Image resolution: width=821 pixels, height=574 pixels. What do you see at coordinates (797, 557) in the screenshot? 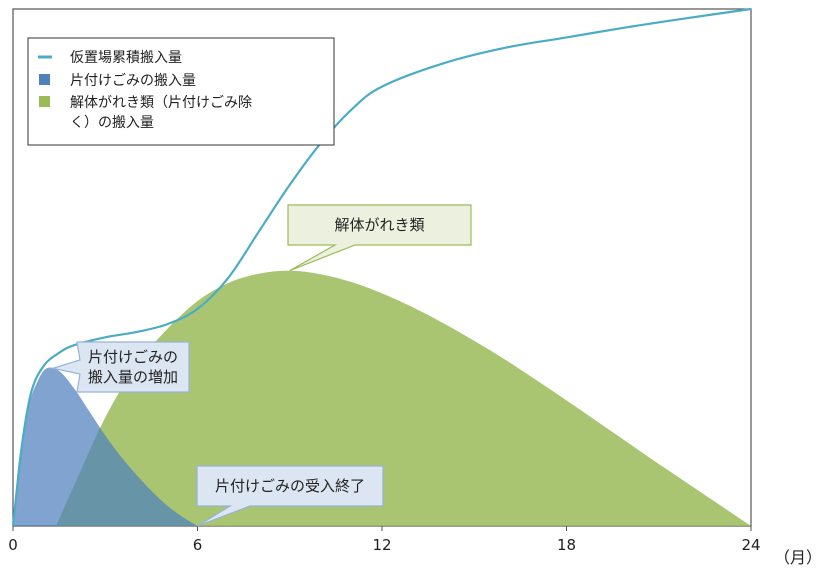
I see `x-axis-unit: （月）` at bounding box center [797, 557].